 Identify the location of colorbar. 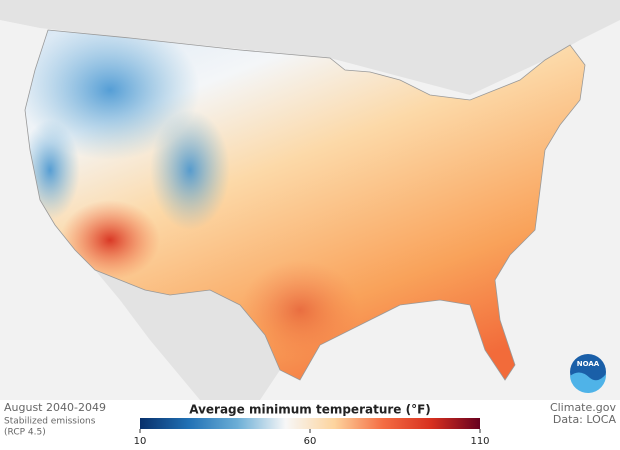
(310, 423).